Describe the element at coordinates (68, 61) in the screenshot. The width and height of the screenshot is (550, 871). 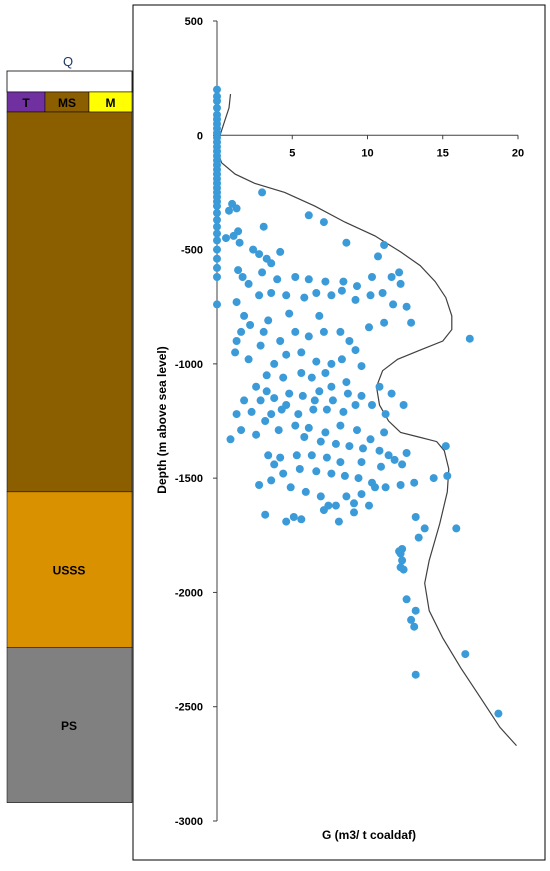
I see `column-top-label: Q` at that location.